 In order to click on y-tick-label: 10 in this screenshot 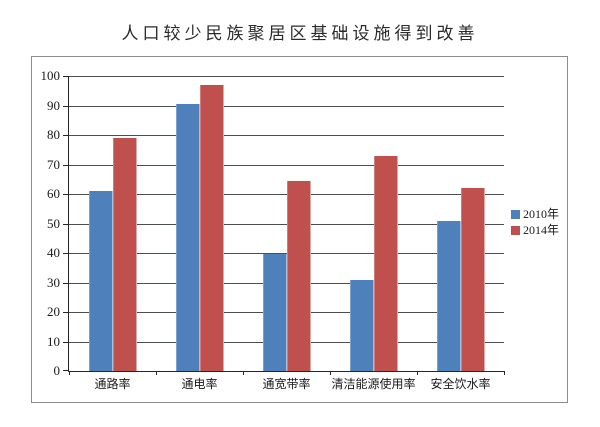, I will do `click(53, 341)`.